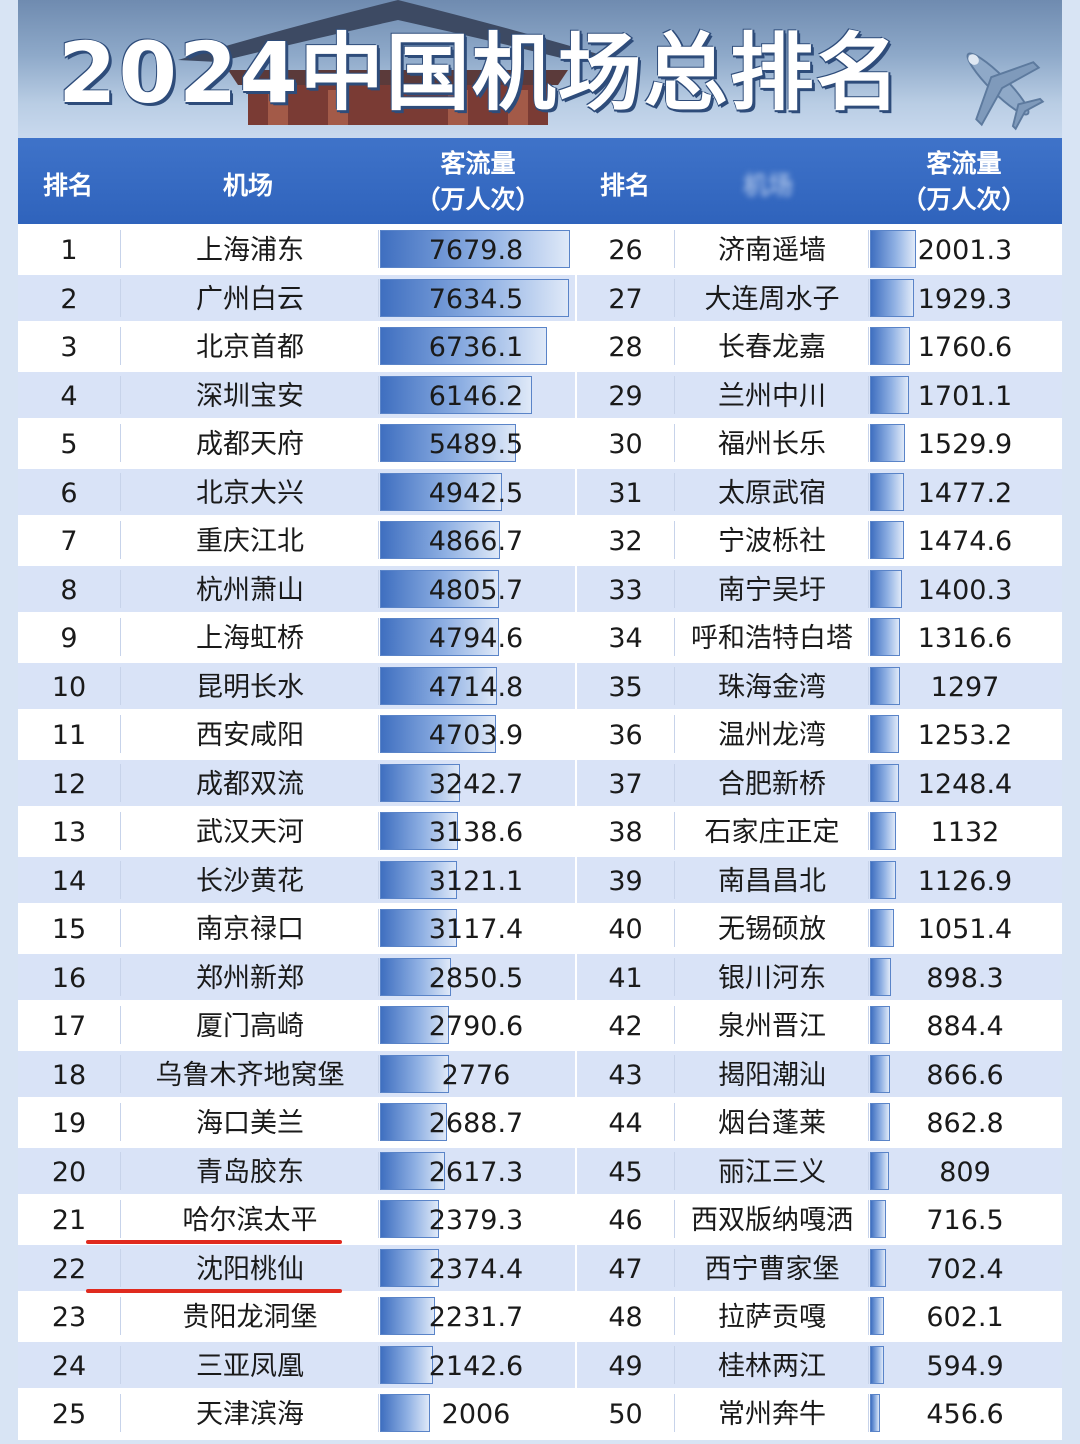 This screenshot has width=1080, height=1444. Describe the element at coordinates (478, 182) in the screenshot. I see `header-traffic-left: 客流量 （万人次）` at that location.